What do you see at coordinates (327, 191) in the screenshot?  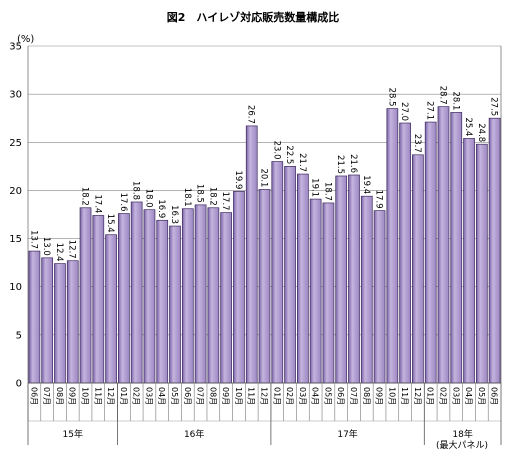 I see `value-label: 18.7` at bounding box center [327, 191].